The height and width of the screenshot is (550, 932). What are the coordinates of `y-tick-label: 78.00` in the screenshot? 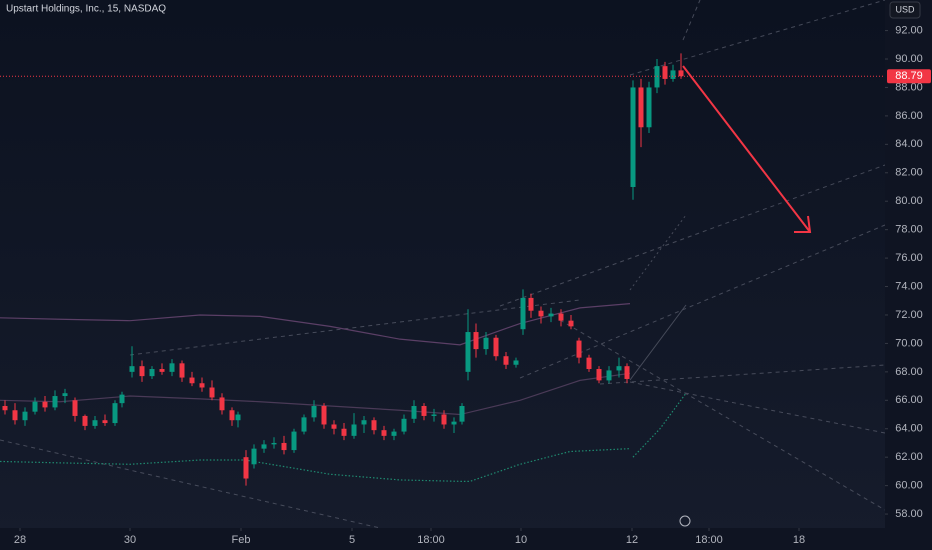 It's located at (909, 230).